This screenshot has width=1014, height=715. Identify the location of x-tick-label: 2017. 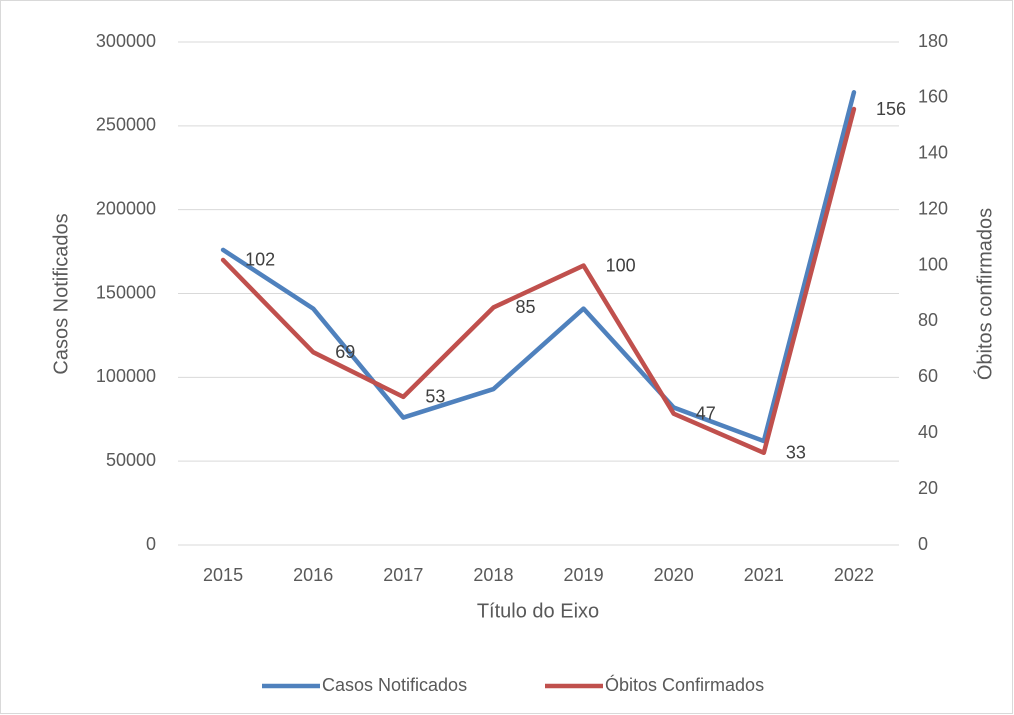
(403, 575).